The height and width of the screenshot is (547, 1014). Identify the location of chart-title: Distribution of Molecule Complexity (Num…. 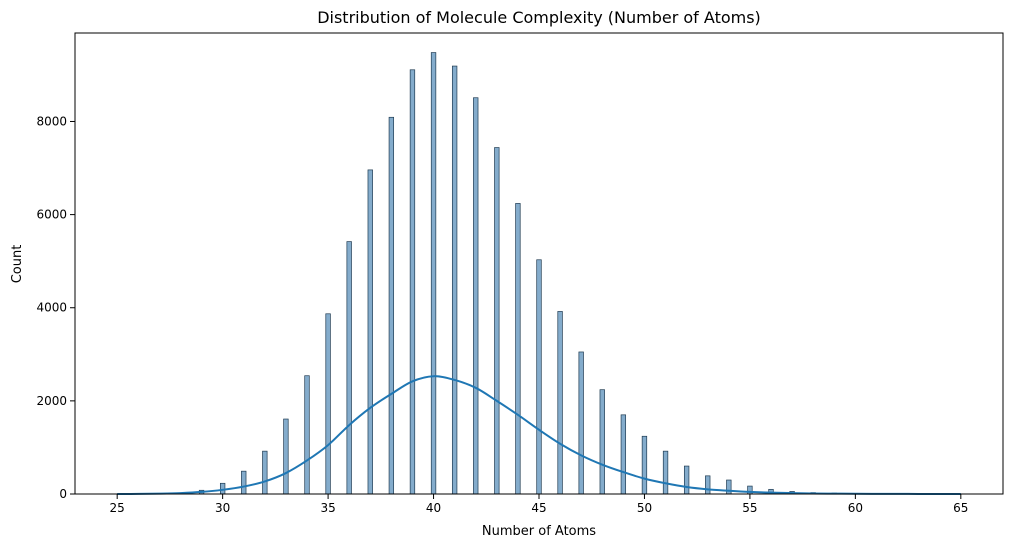
(539, 17).